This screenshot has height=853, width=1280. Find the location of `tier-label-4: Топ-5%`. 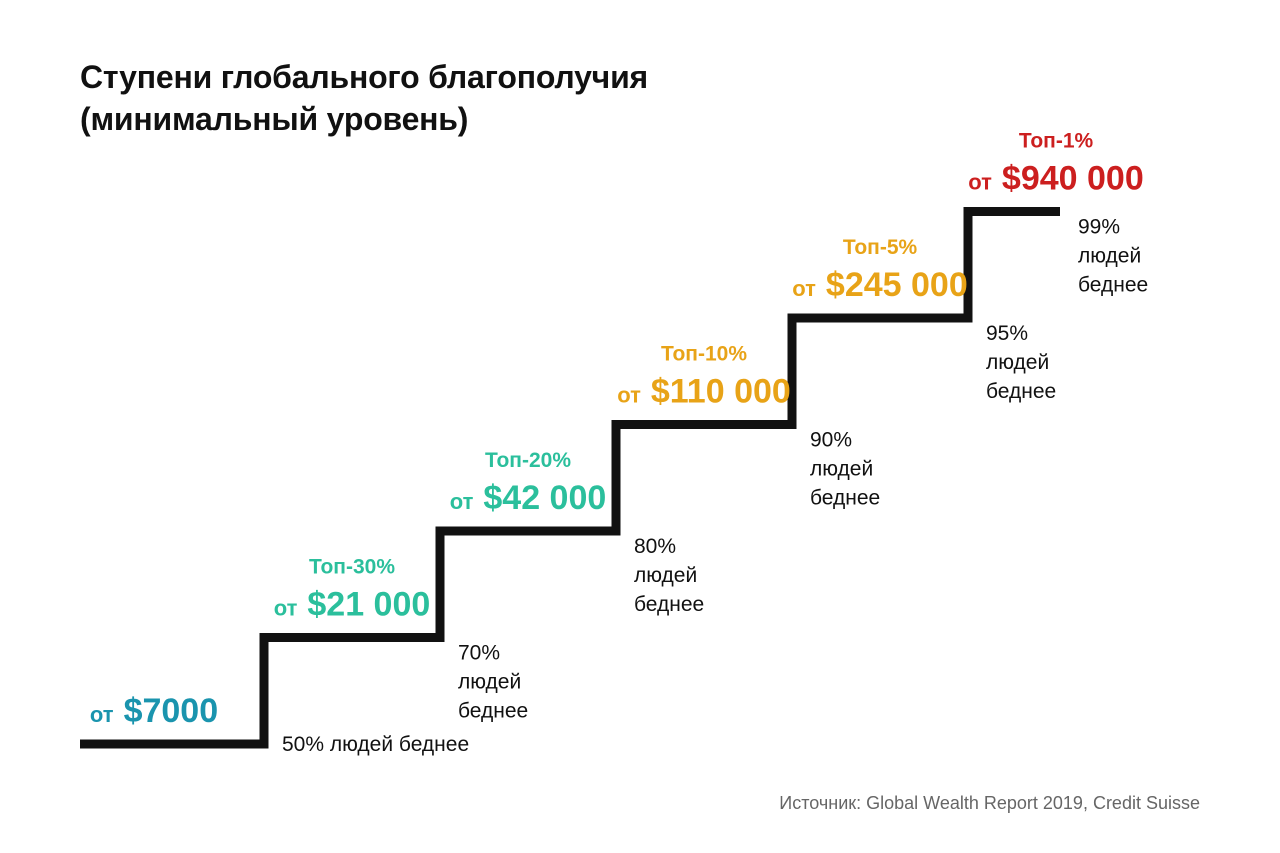

tier-label-4: Топ-5% is located at coordinates (880, 247).